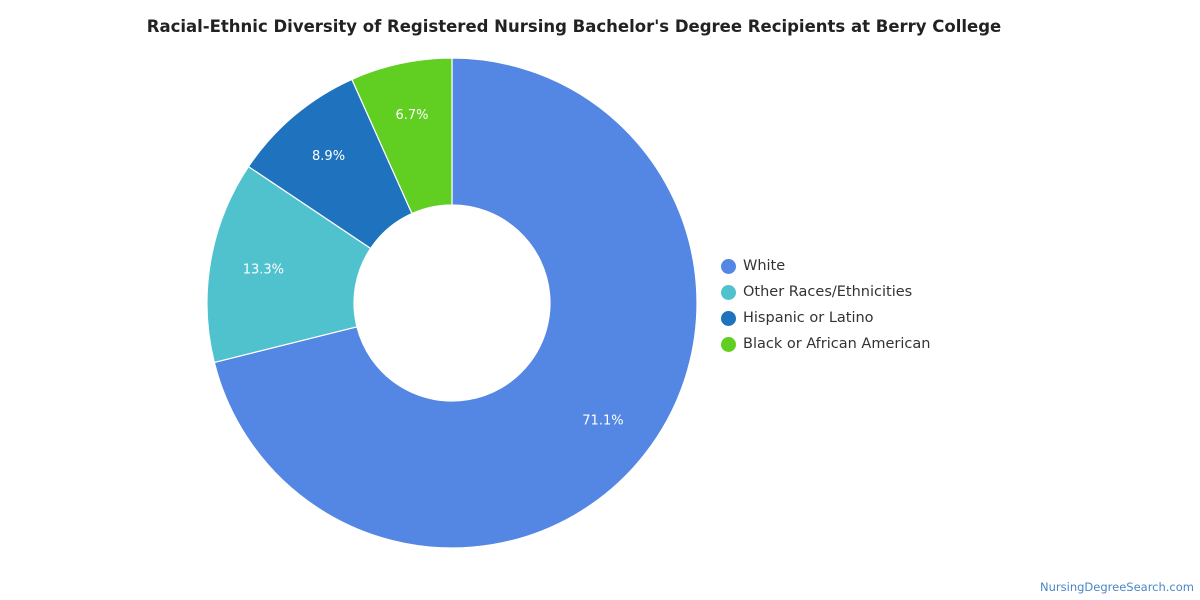 This screenshot has height=600, width=1200. I want to click on legend-item-black-african-american: Black or African American, so click(825, 344).